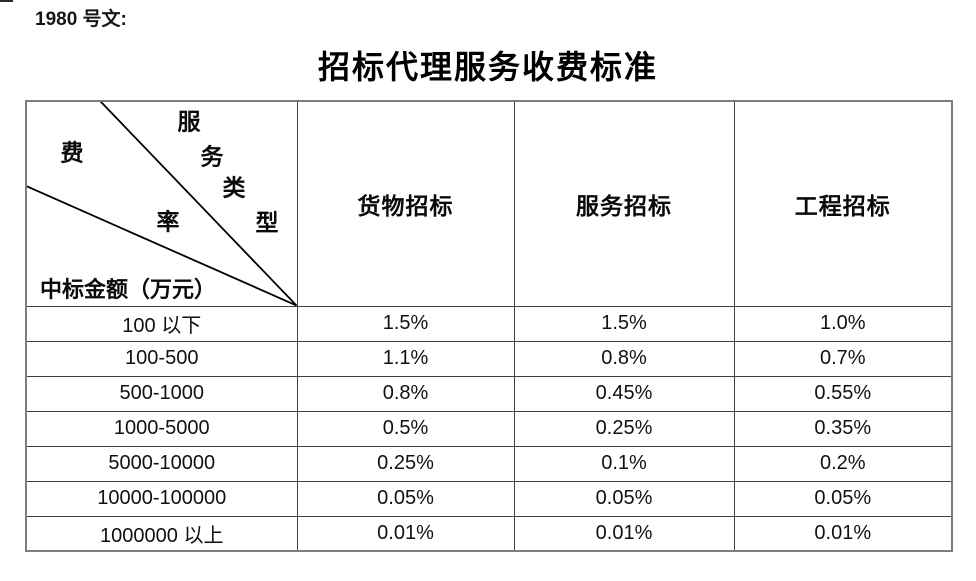 The height and width of the screenshot is (581, 976). What do you see at coordinates (161, 358) in the screenshot?
I see `row-label-cell: 100-500` at bounding box center [161, 358].